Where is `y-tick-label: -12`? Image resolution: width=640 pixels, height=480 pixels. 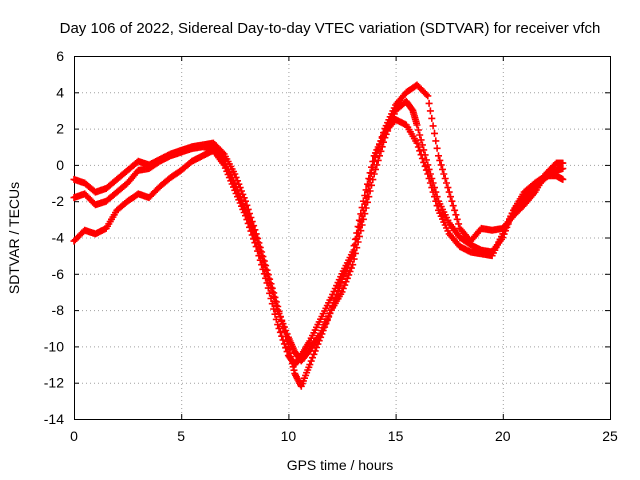
y-tick-label: -12 is located at coordinates (54, 383).